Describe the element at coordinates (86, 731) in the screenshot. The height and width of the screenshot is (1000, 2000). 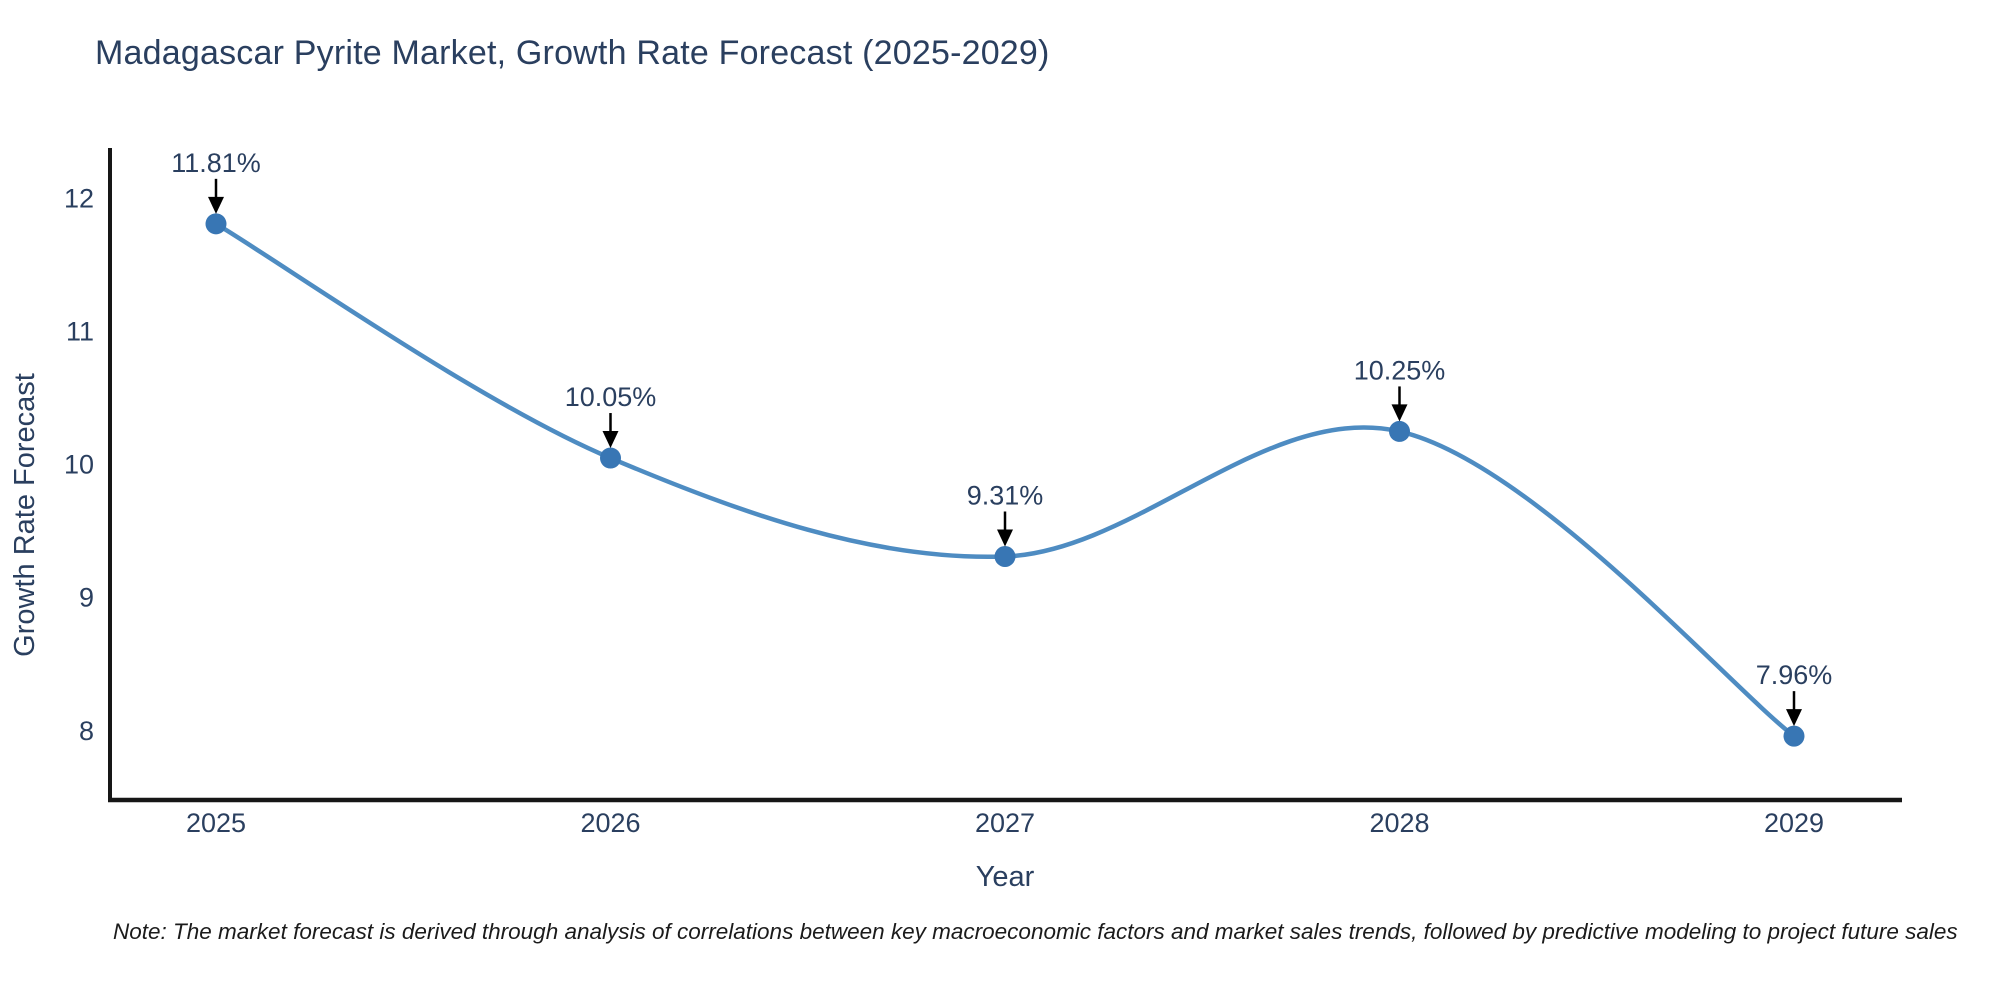
I see `y-tick-label: 8` at that location.